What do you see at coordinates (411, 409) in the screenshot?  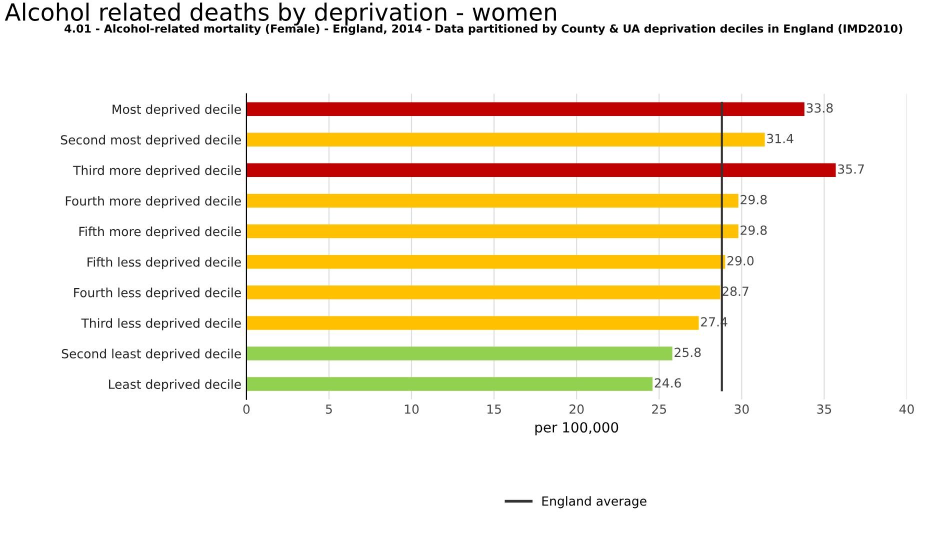 I see `x-tick-label: 10` at bounding box center [411, 409].